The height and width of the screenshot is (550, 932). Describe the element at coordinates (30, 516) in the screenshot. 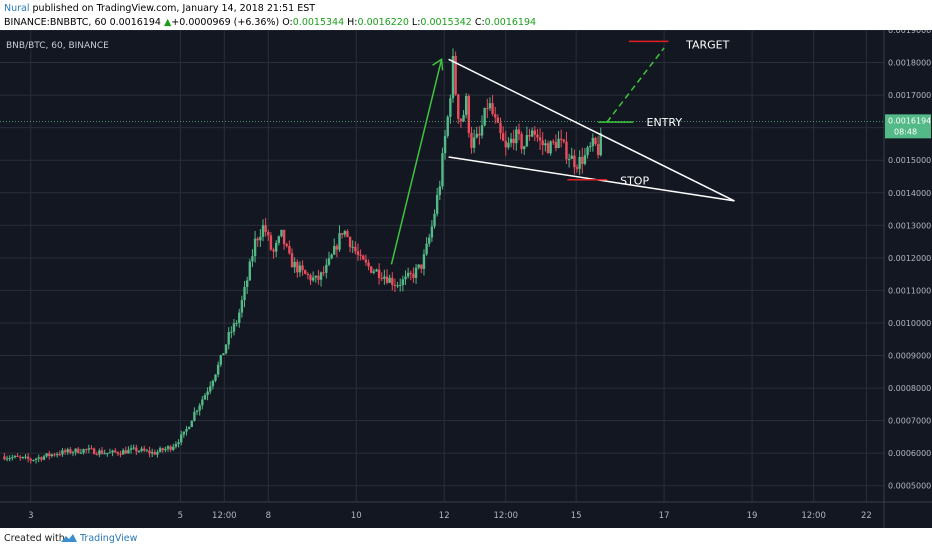

I see `x-tick-label: 3` at that location.